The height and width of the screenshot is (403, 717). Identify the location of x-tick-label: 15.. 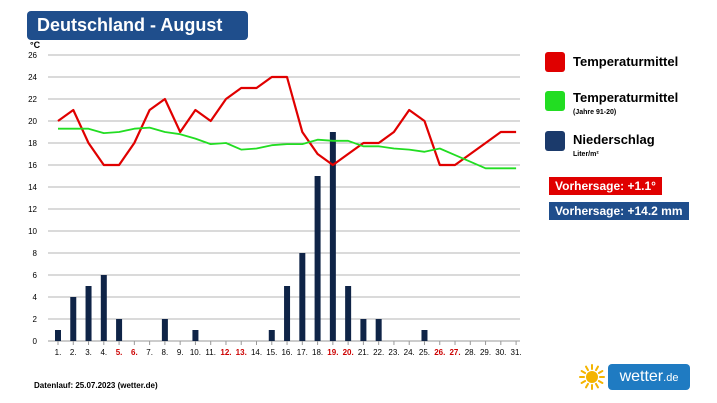
(271, 352).